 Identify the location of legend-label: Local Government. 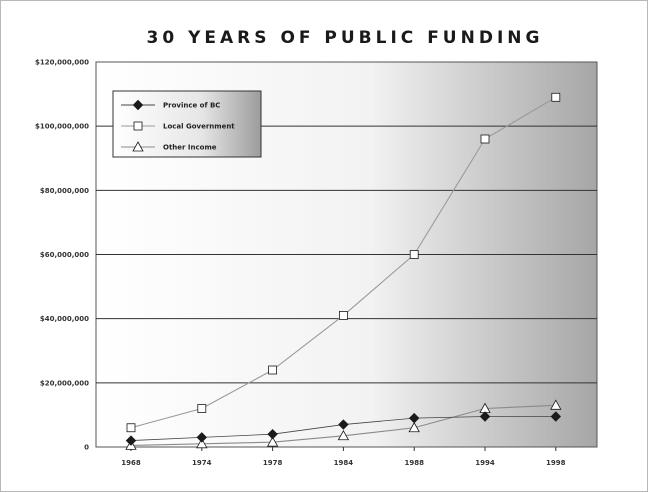
(199, 127).